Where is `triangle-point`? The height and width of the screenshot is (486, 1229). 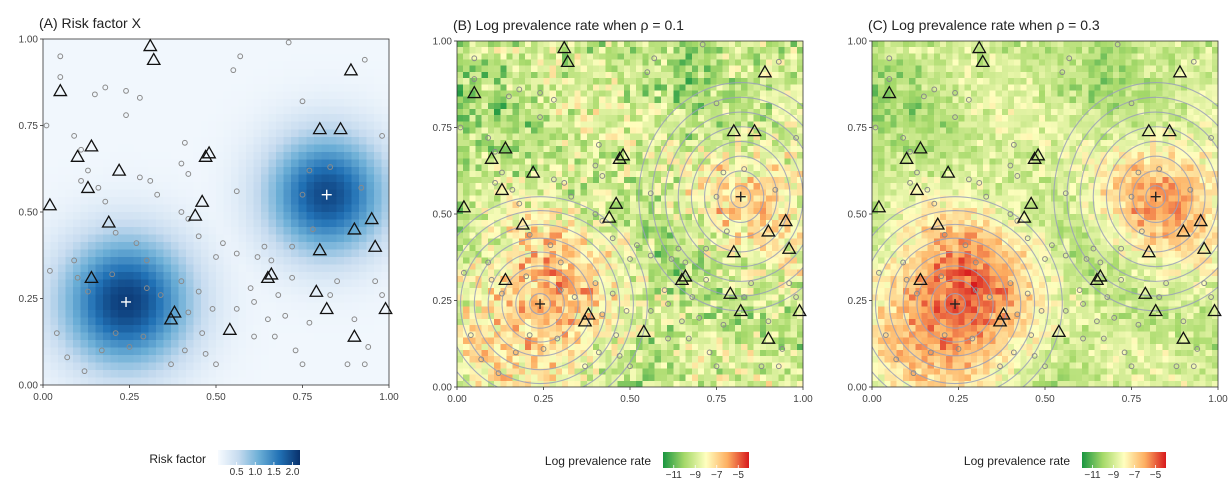 triangle-point is located at coordinates (154, 59).